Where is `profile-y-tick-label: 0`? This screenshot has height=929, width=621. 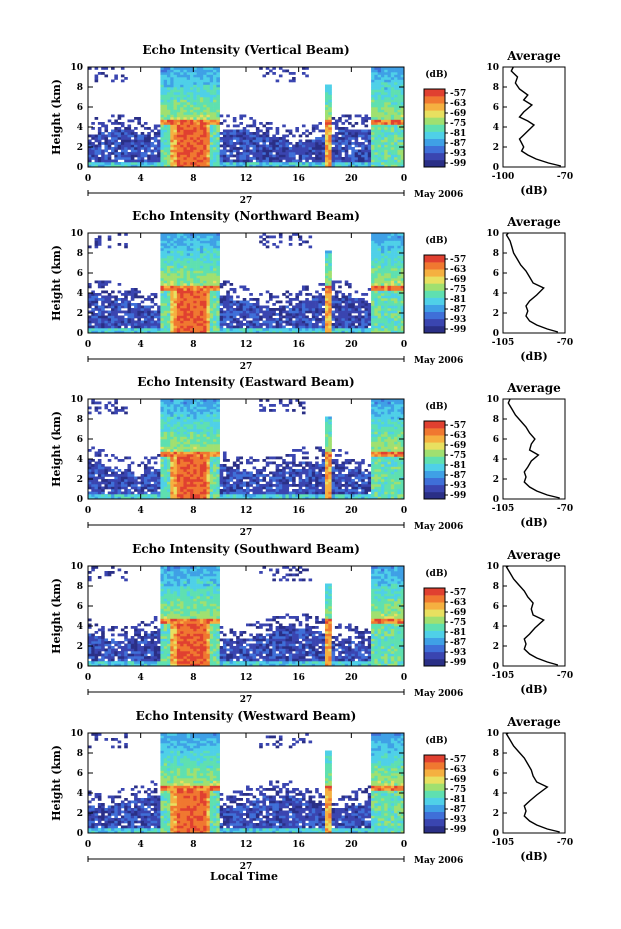 profile-y-tick-label: 0 is located at coordinates (496, 168).